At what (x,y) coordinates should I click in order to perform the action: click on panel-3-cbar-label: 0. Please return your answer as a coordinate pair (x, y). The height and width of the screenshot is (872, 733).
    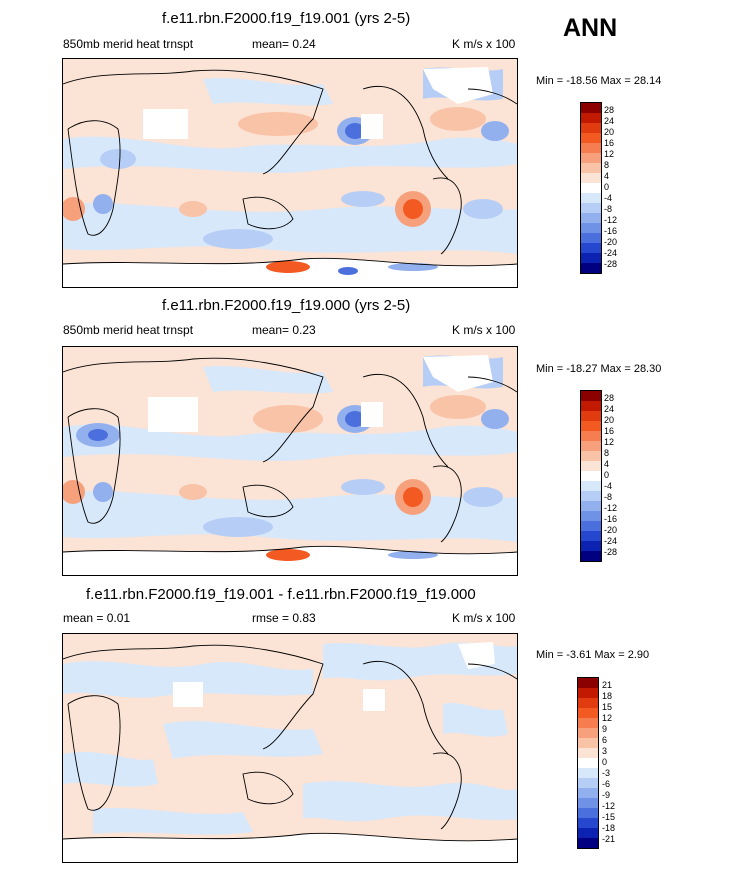
    Looking at the image, I should click on (605, 762).